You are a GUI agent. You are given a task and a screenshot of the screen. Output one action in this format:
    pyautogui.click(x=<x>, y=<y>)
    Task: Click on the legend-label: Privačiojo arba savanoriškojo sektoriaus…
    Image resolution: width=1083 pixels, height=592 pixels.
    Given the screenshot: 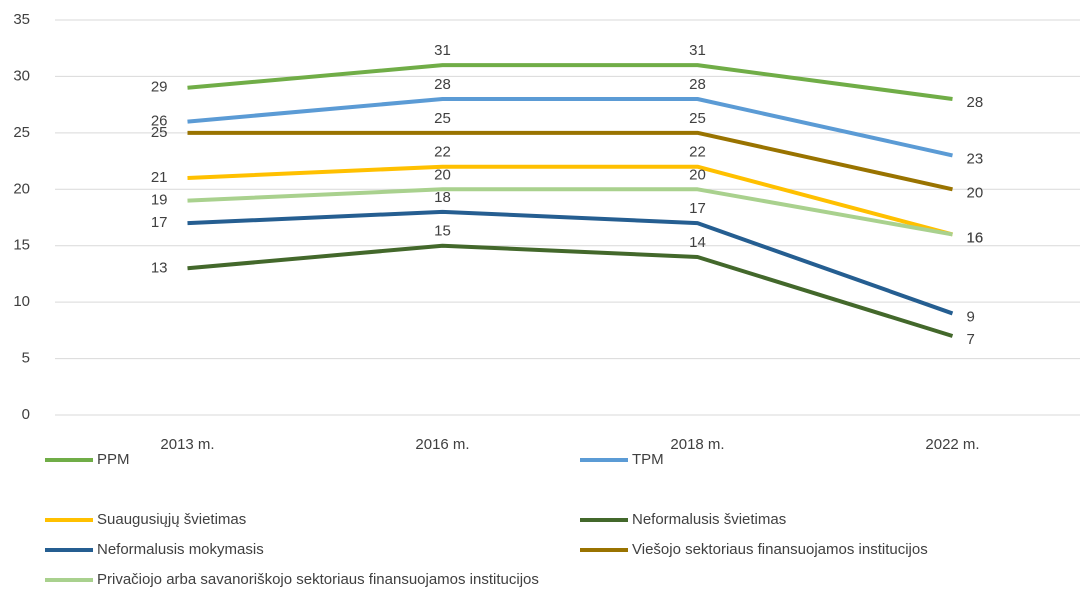 What is the action you would take?
    pyautogui.click(x=318, y=579)
    